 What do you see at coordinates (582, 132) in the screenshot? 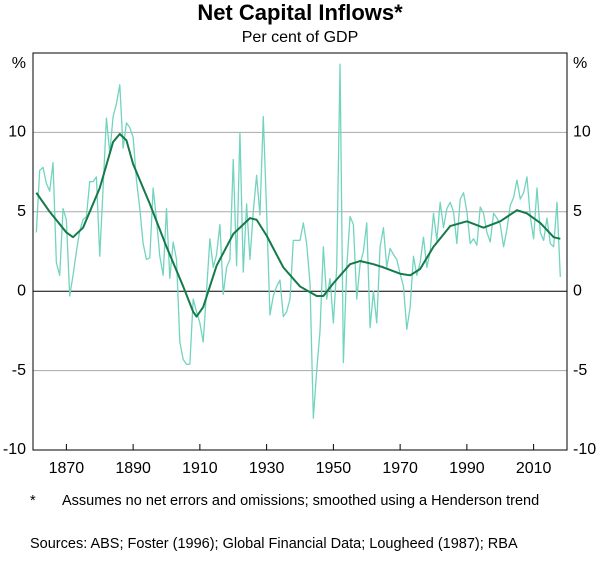
I see `y-tick-label-right: 10` at bounding box center [582, 132].